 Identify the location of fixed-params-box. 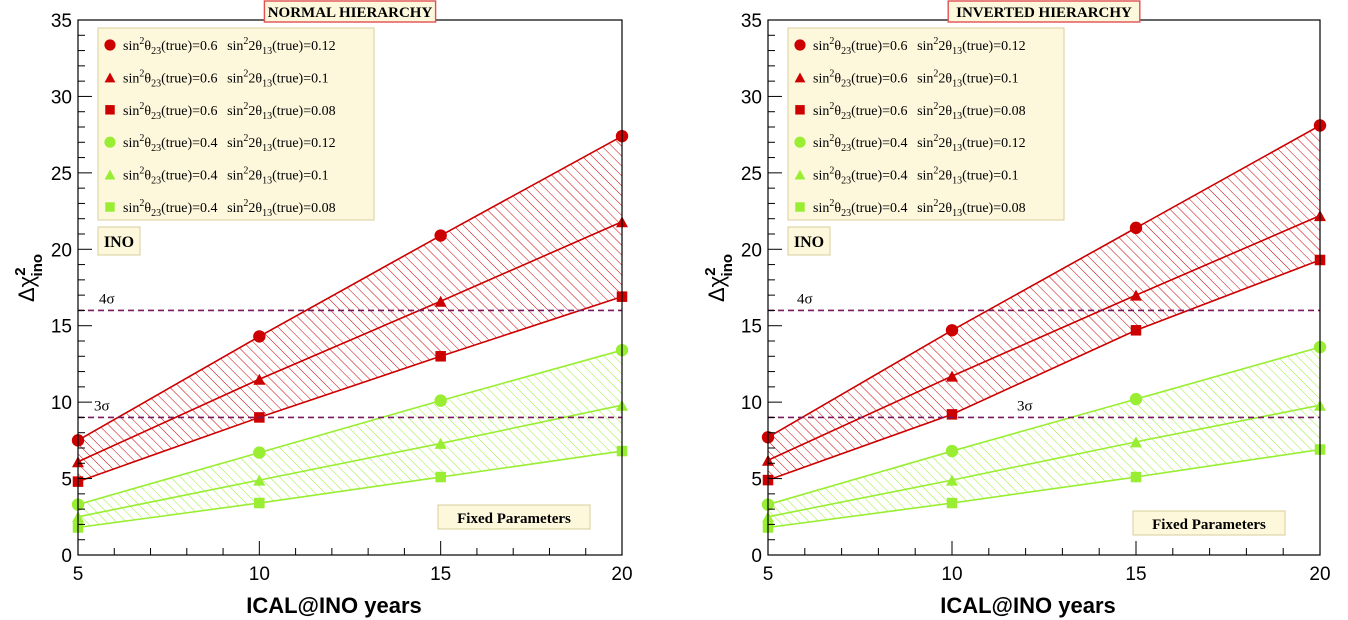
(1209, 523).